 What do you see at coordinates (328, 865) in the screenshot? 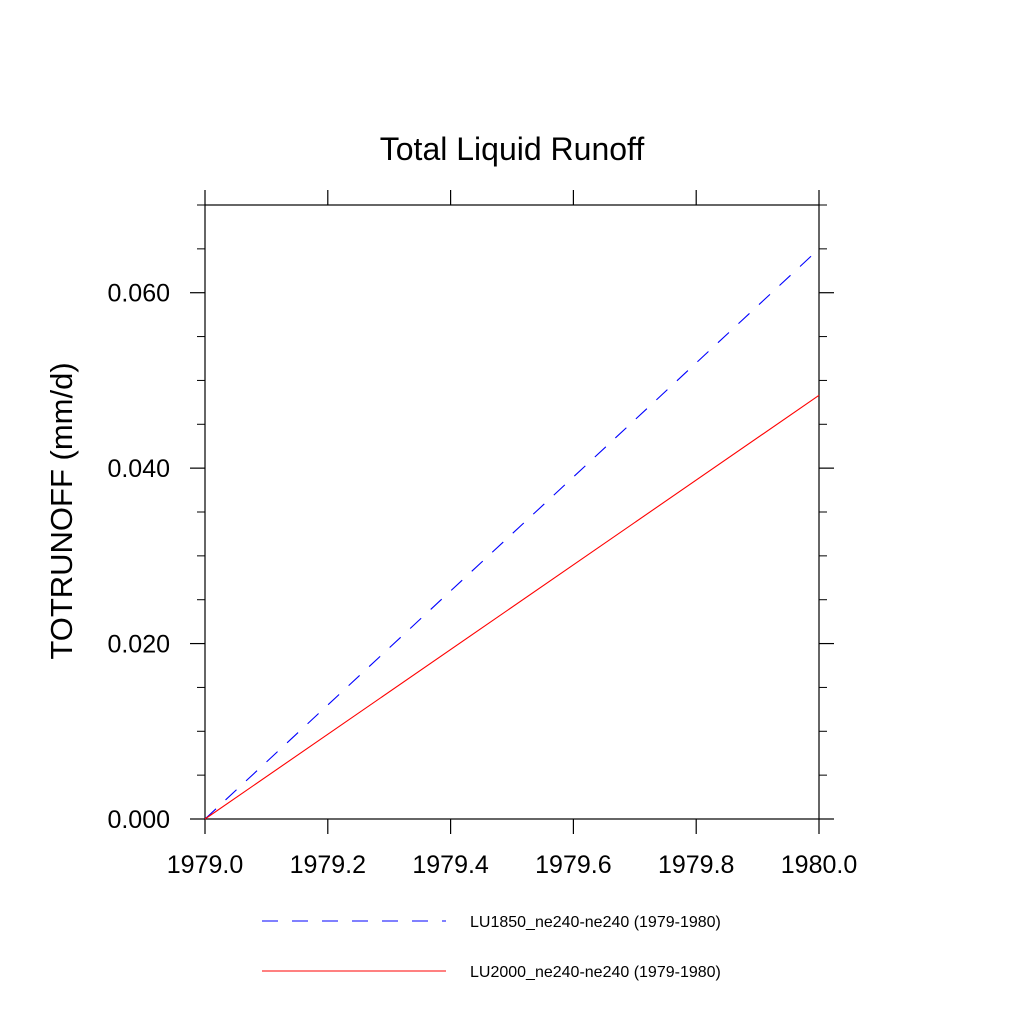
I see `x-tick-label: 1979.2` at bounding box center [328, 865].